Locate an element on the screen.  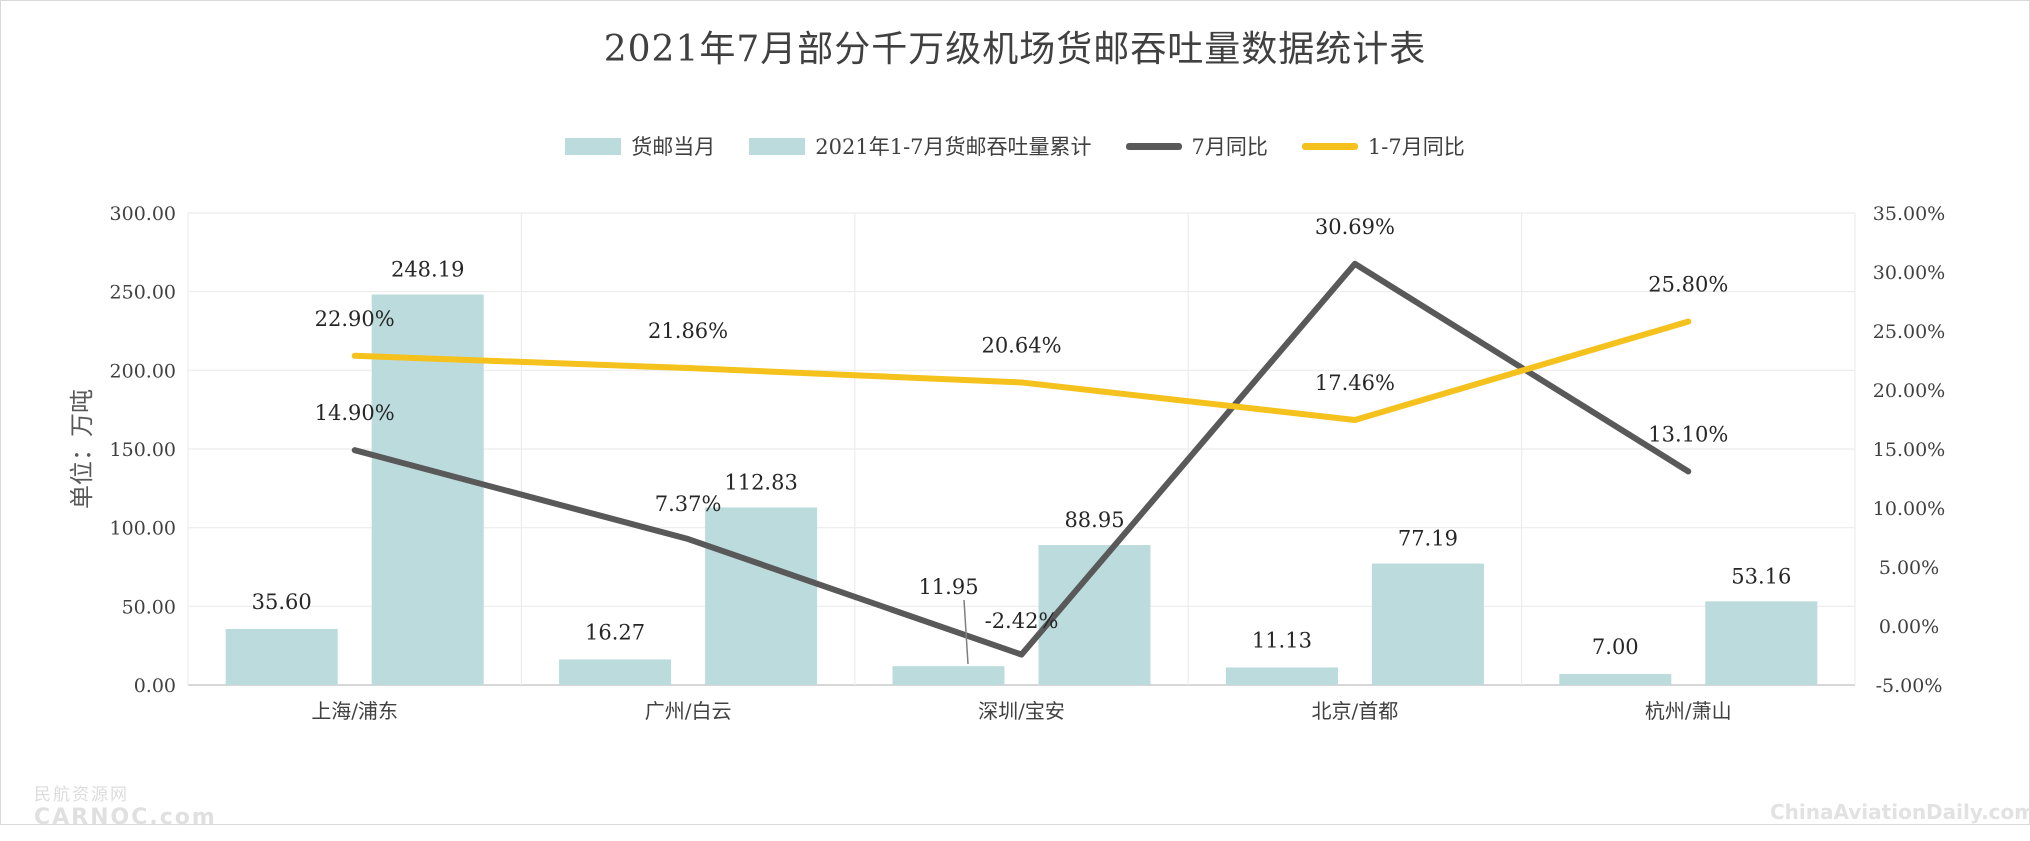
chart-title: 2021年7月部分千万级机场货邮吞吐量数据统计表 is located at coordinates (1015, 49).